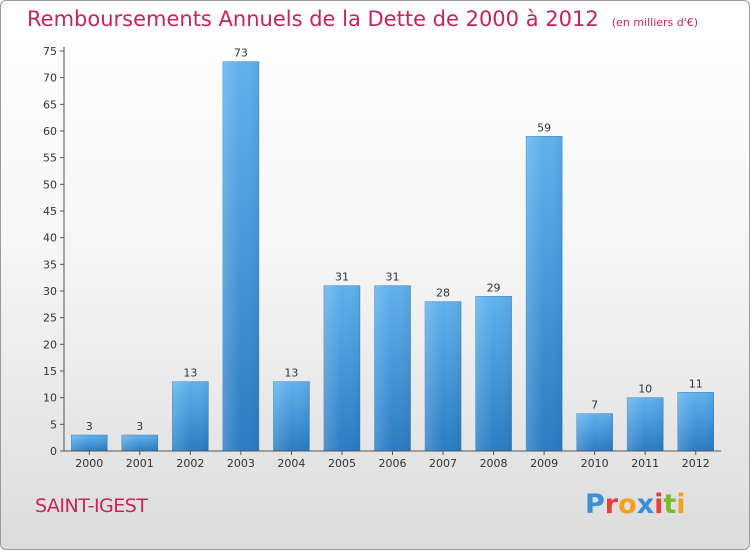  I want to click on bar-2009, so click(544, 294).